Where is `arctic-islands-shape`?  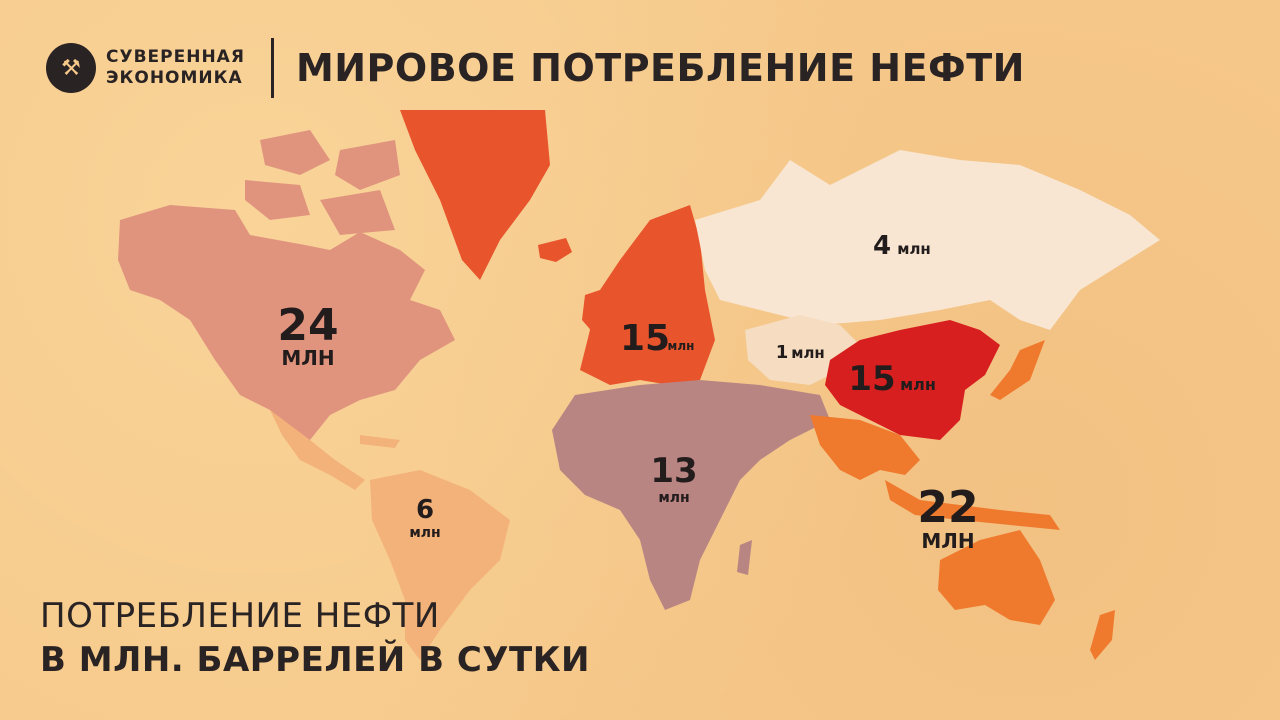
arctic-islands-shape is located at coordinates (322, 182).